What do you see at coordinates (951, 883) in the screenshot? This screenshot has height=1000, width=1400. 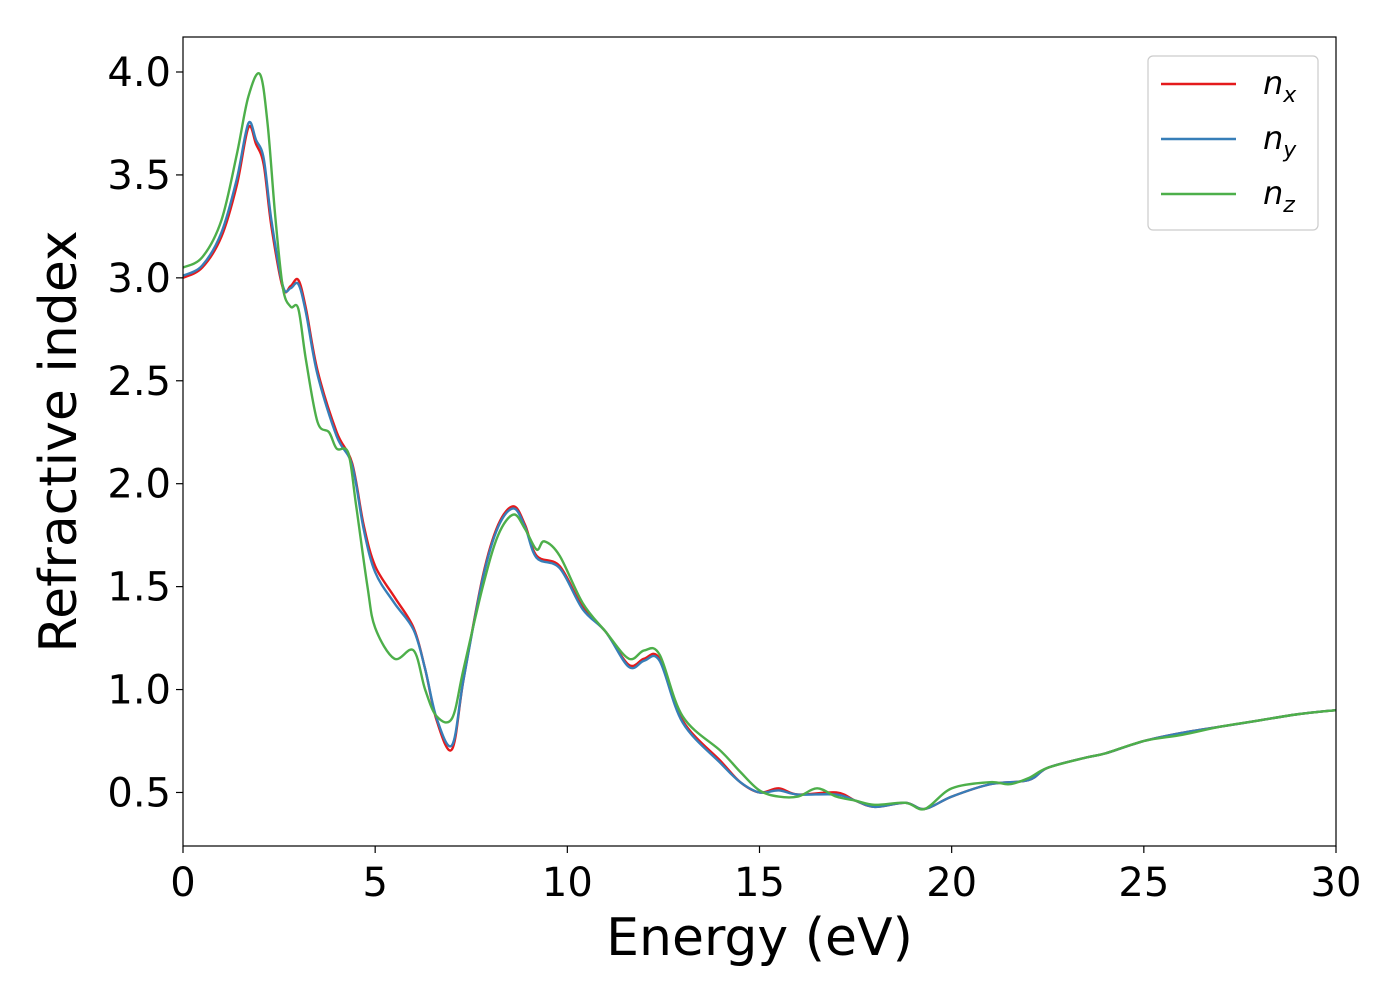 I see `x-tick-label: 20` at bounding box center [951, 883].